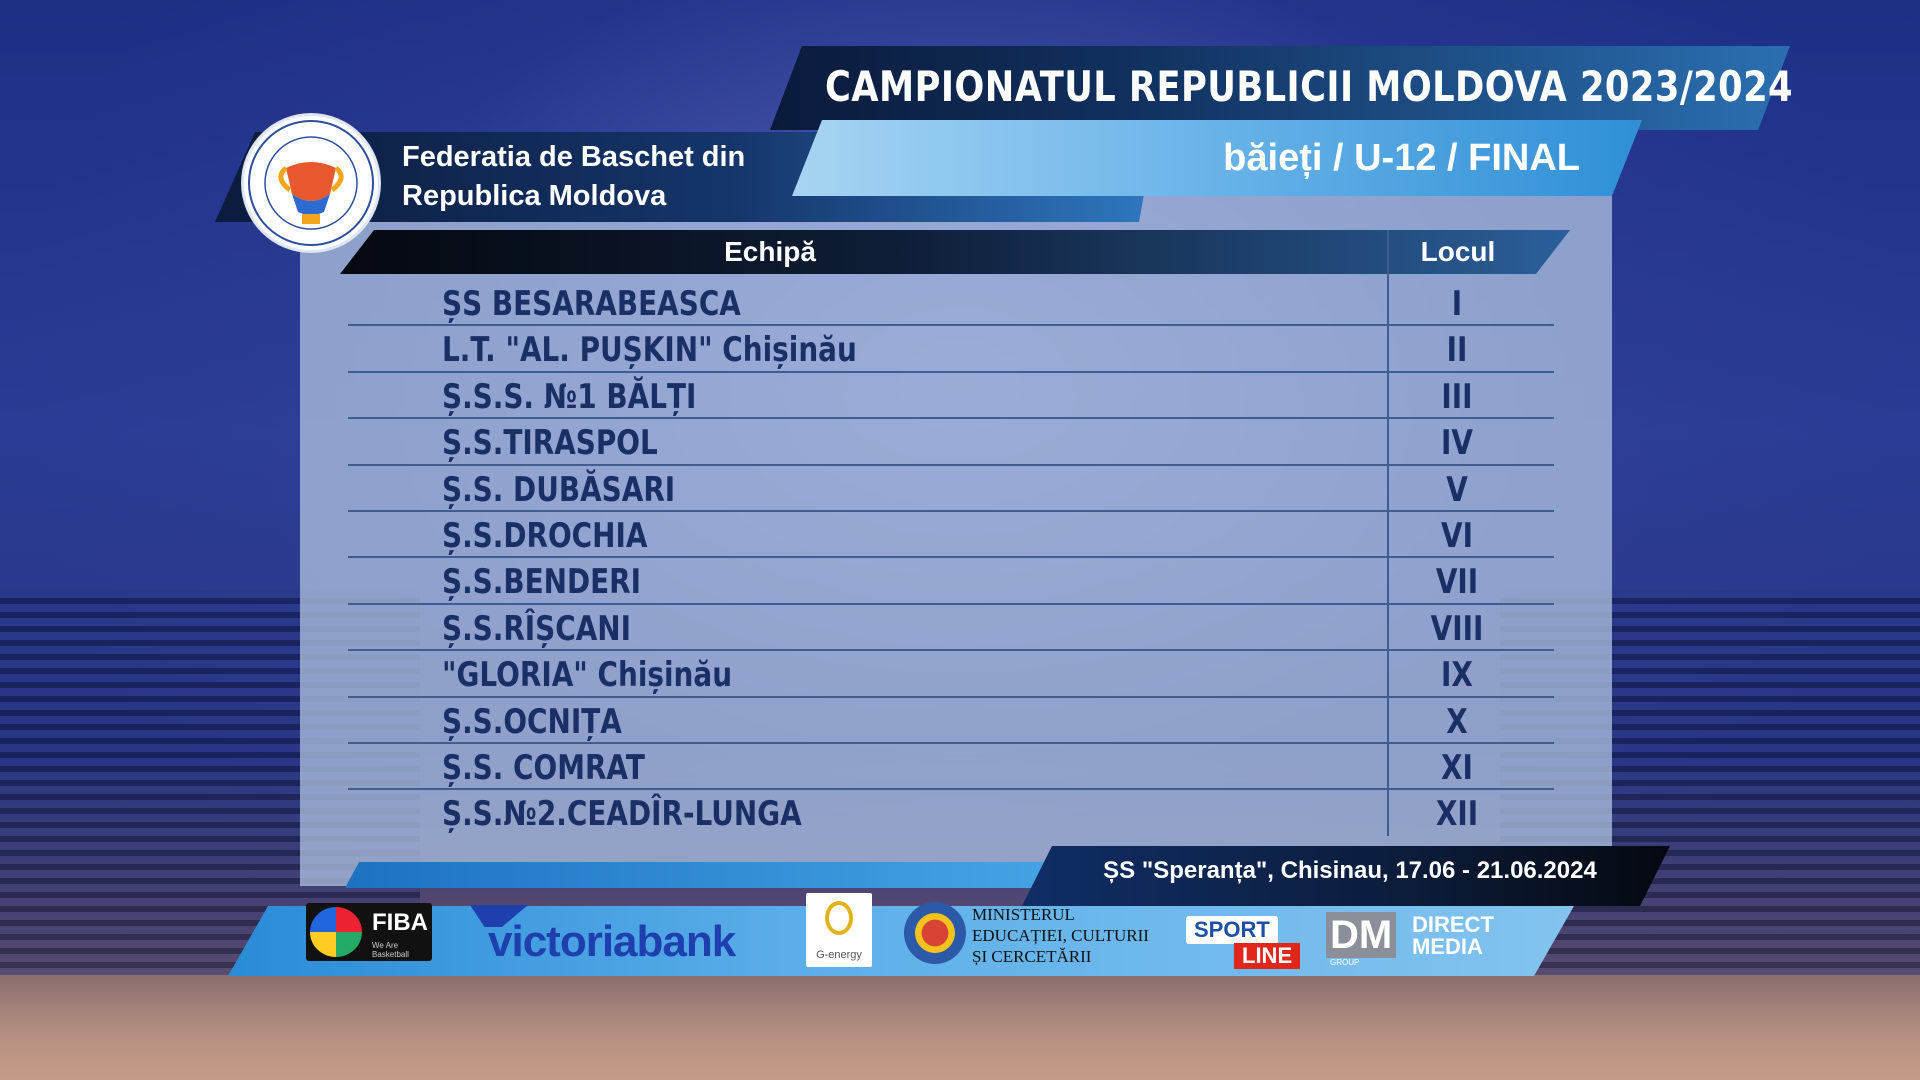  What do you see at coordinates (1023, 914) in the screenshot?
I see `ministry-line1: MINISTERUL` at bounding box center [1023, 914].